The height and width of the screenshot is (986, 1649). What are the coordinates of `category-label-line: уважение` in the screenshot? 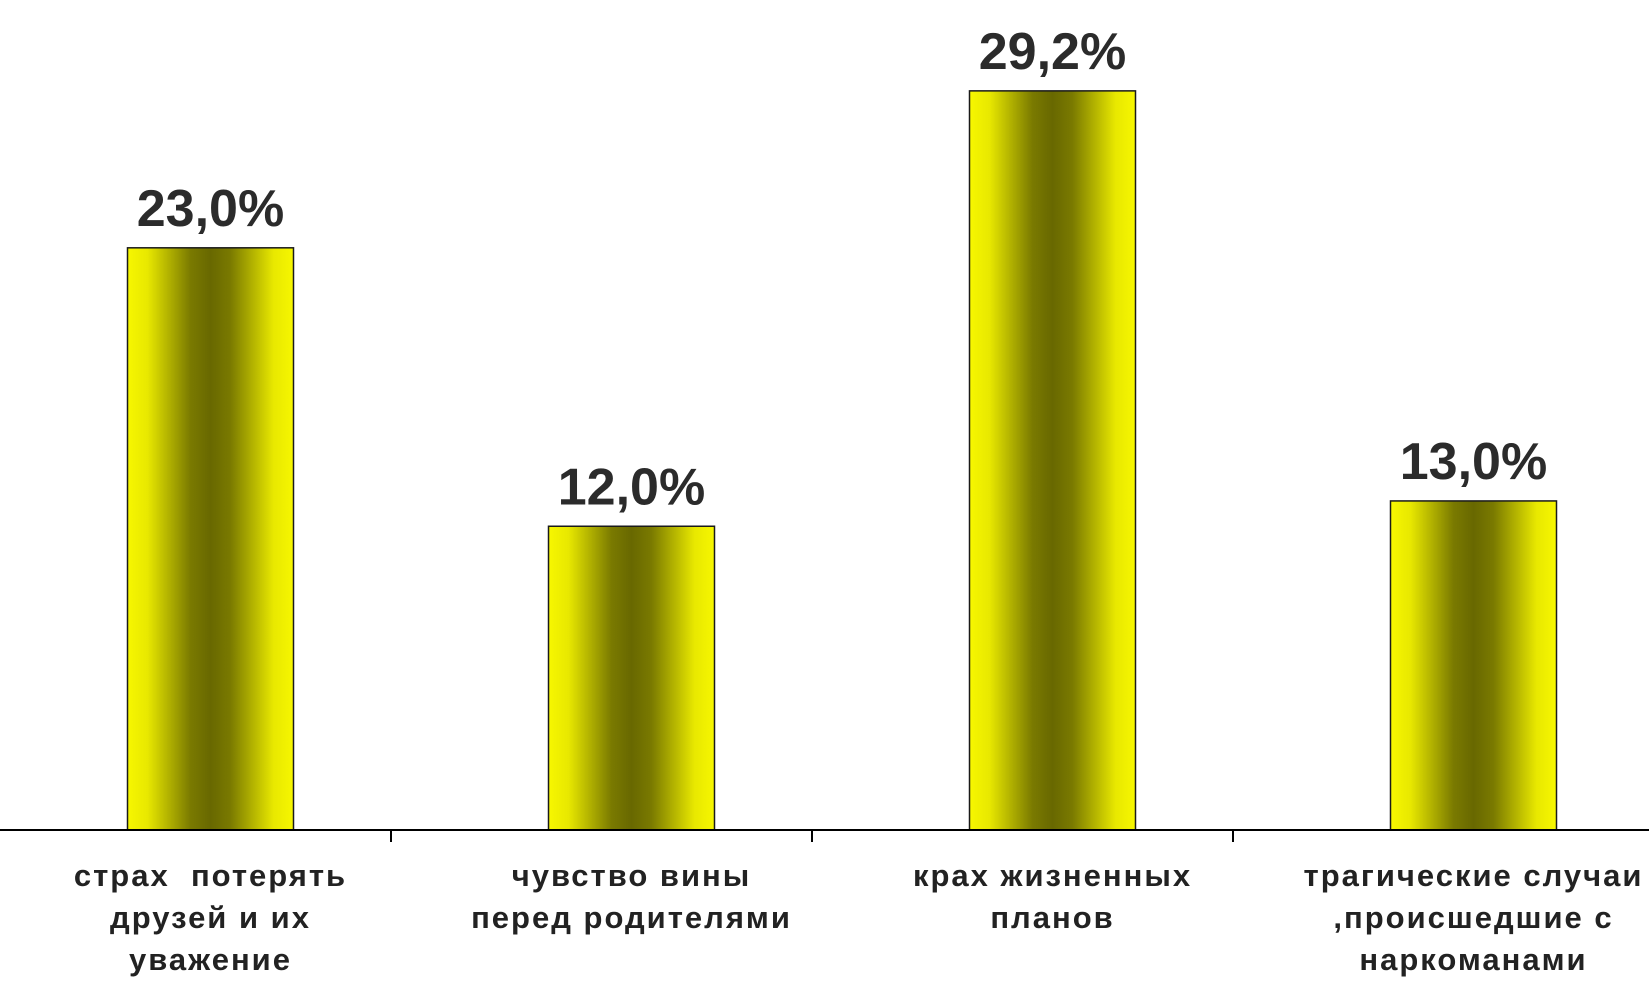 It's located at (210, 959).